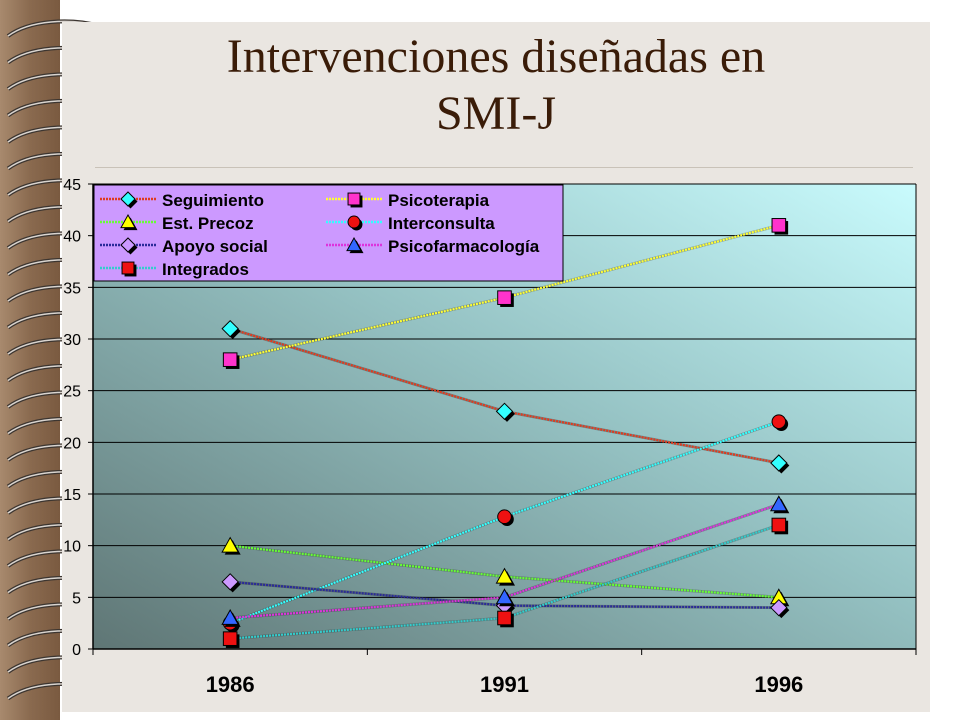 This screenshot has height=720, width=960. Describe the element at coordinates (72, 495) in the screenshot. I see `y-tick-label: 15` at that location.